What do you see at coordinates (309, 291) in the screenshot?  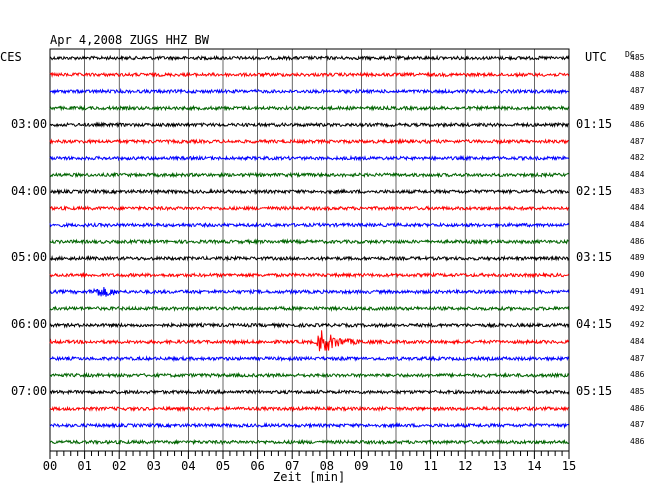 I see `trace-15-blue` at bounding box center [309, 291].